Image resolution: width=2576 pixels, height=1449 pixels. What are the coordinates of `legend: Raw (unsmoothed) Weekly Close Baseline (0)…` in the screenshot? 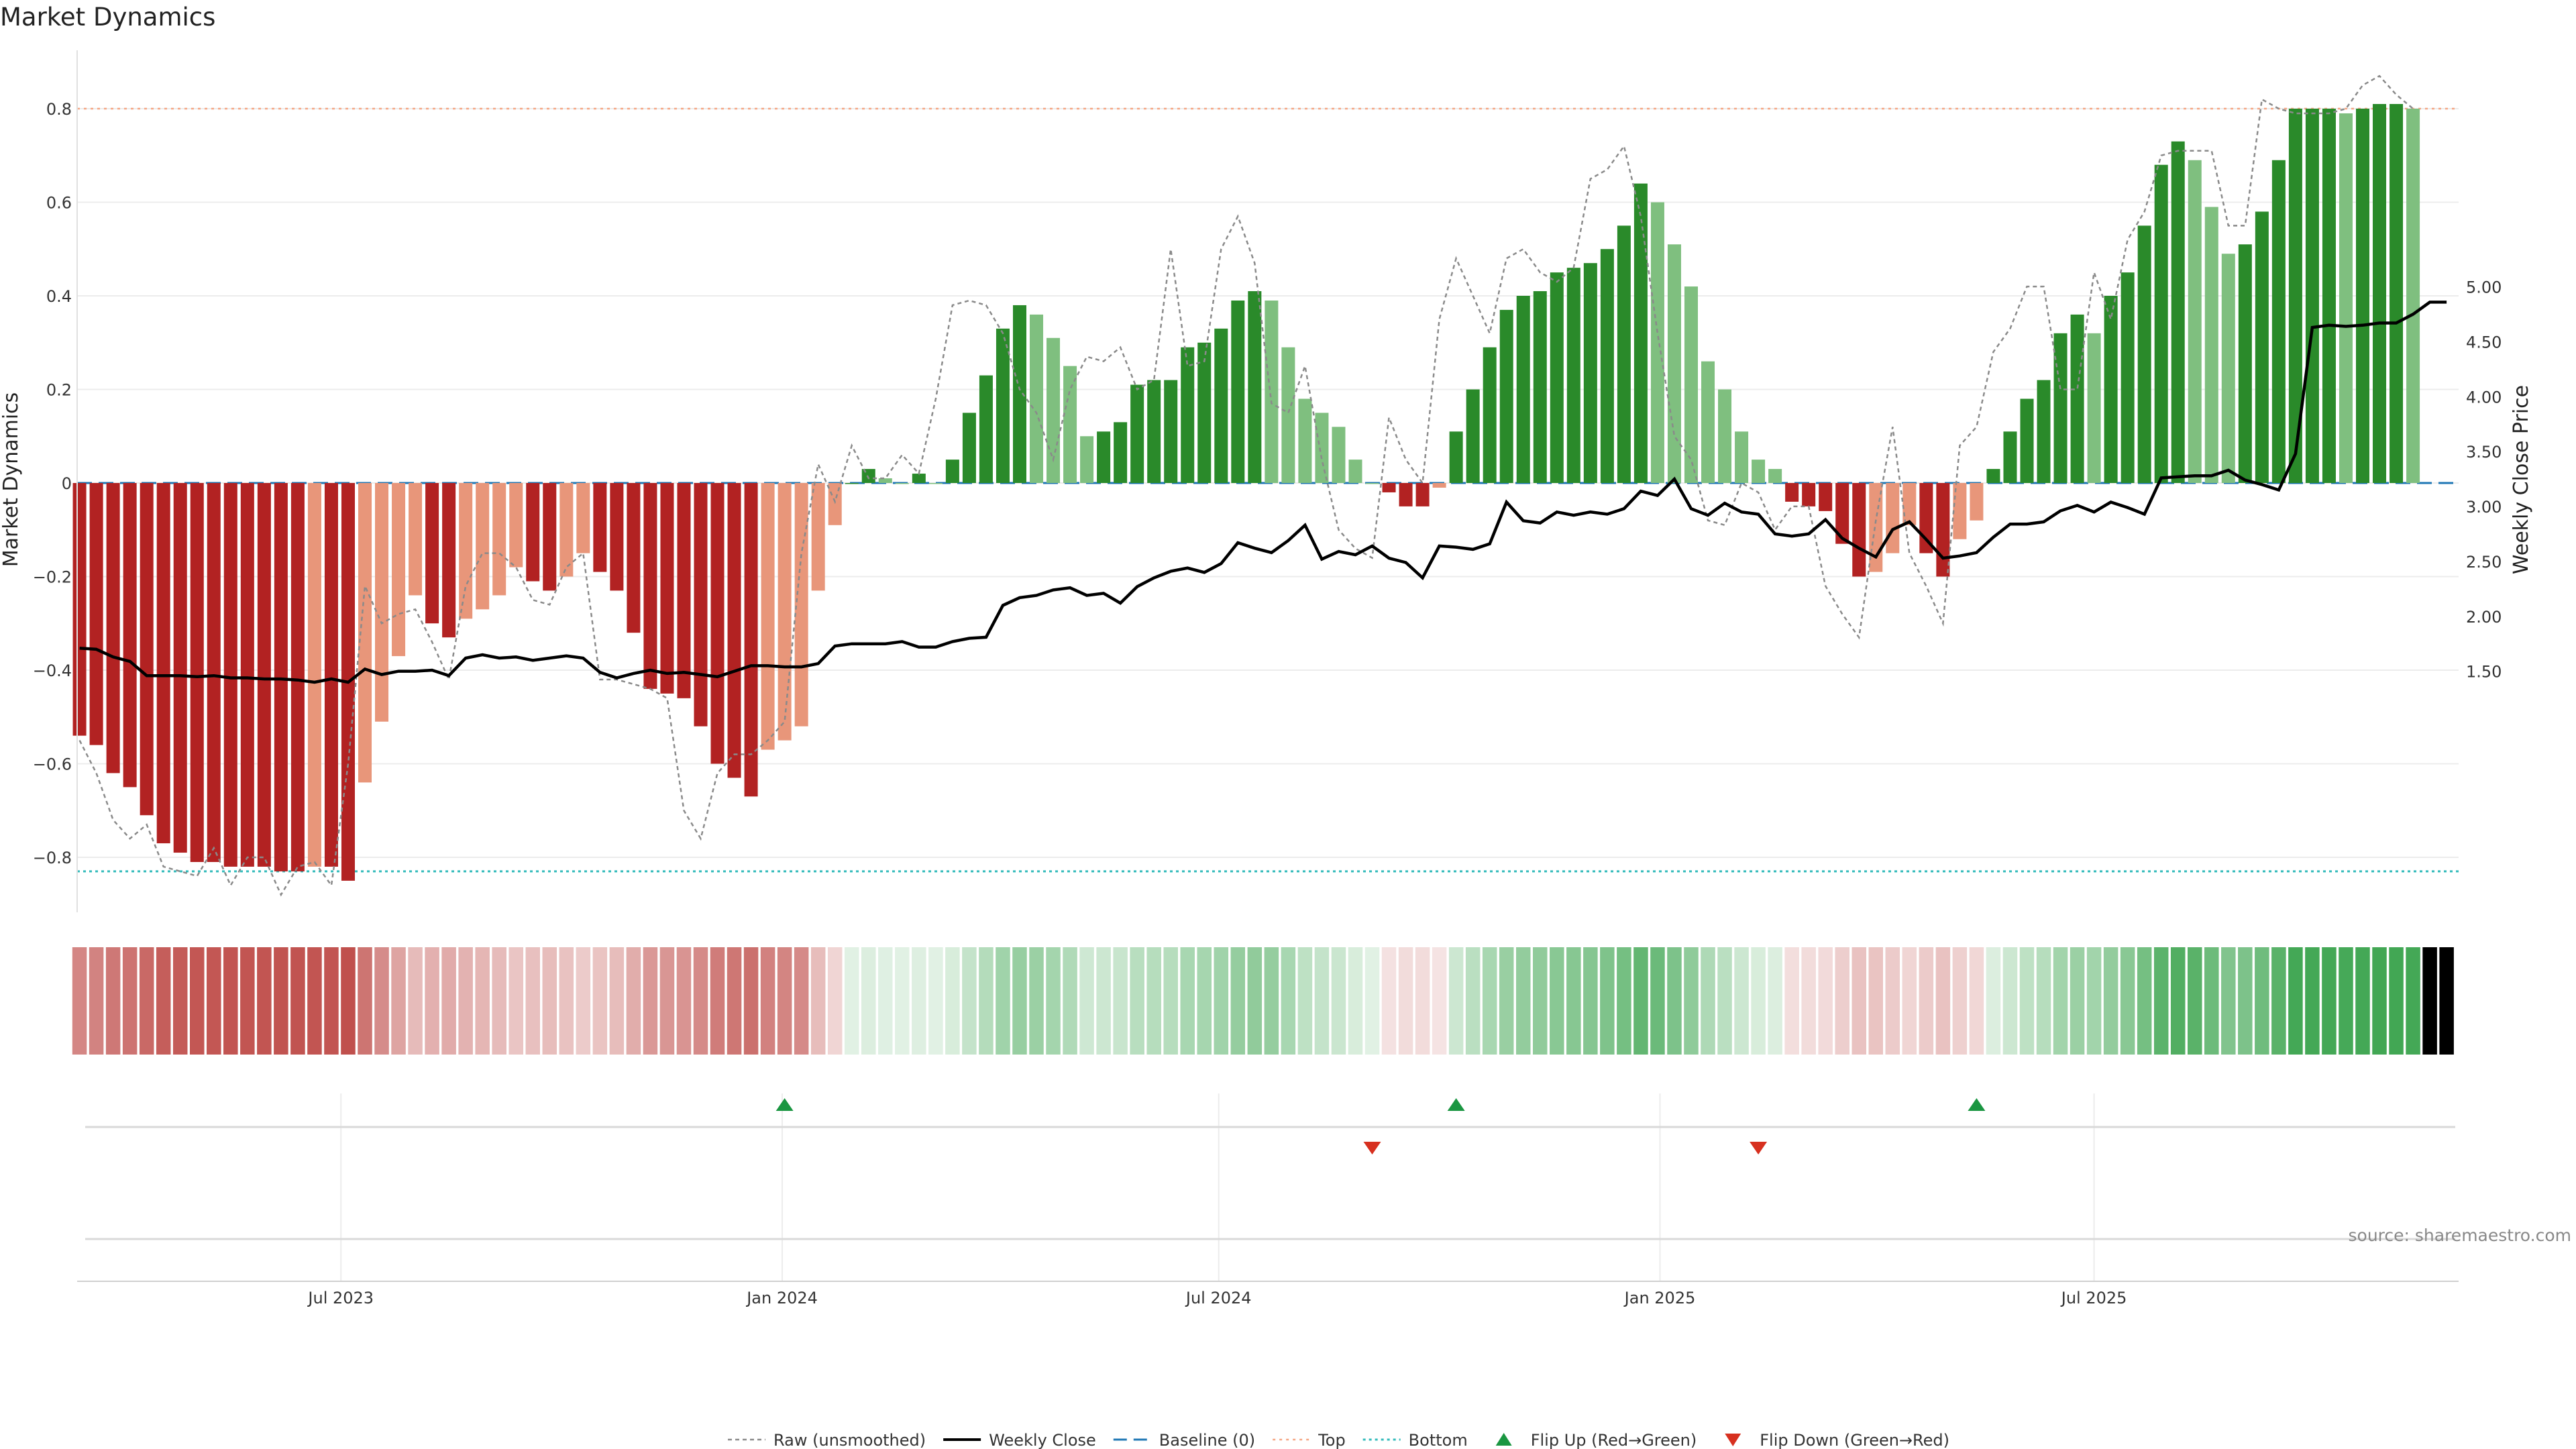 It's located at (1338, 1440).